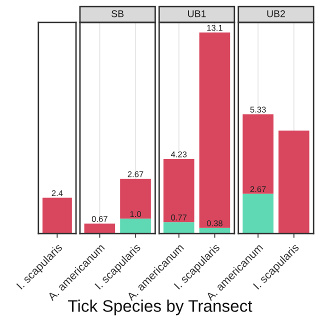 Image resolution: width=320 pixels, height=320 pixels. What do you see at coordinates (178, 154) in the screenshot?
I see `data-label: 4.23` at bounding box center [178, 154].